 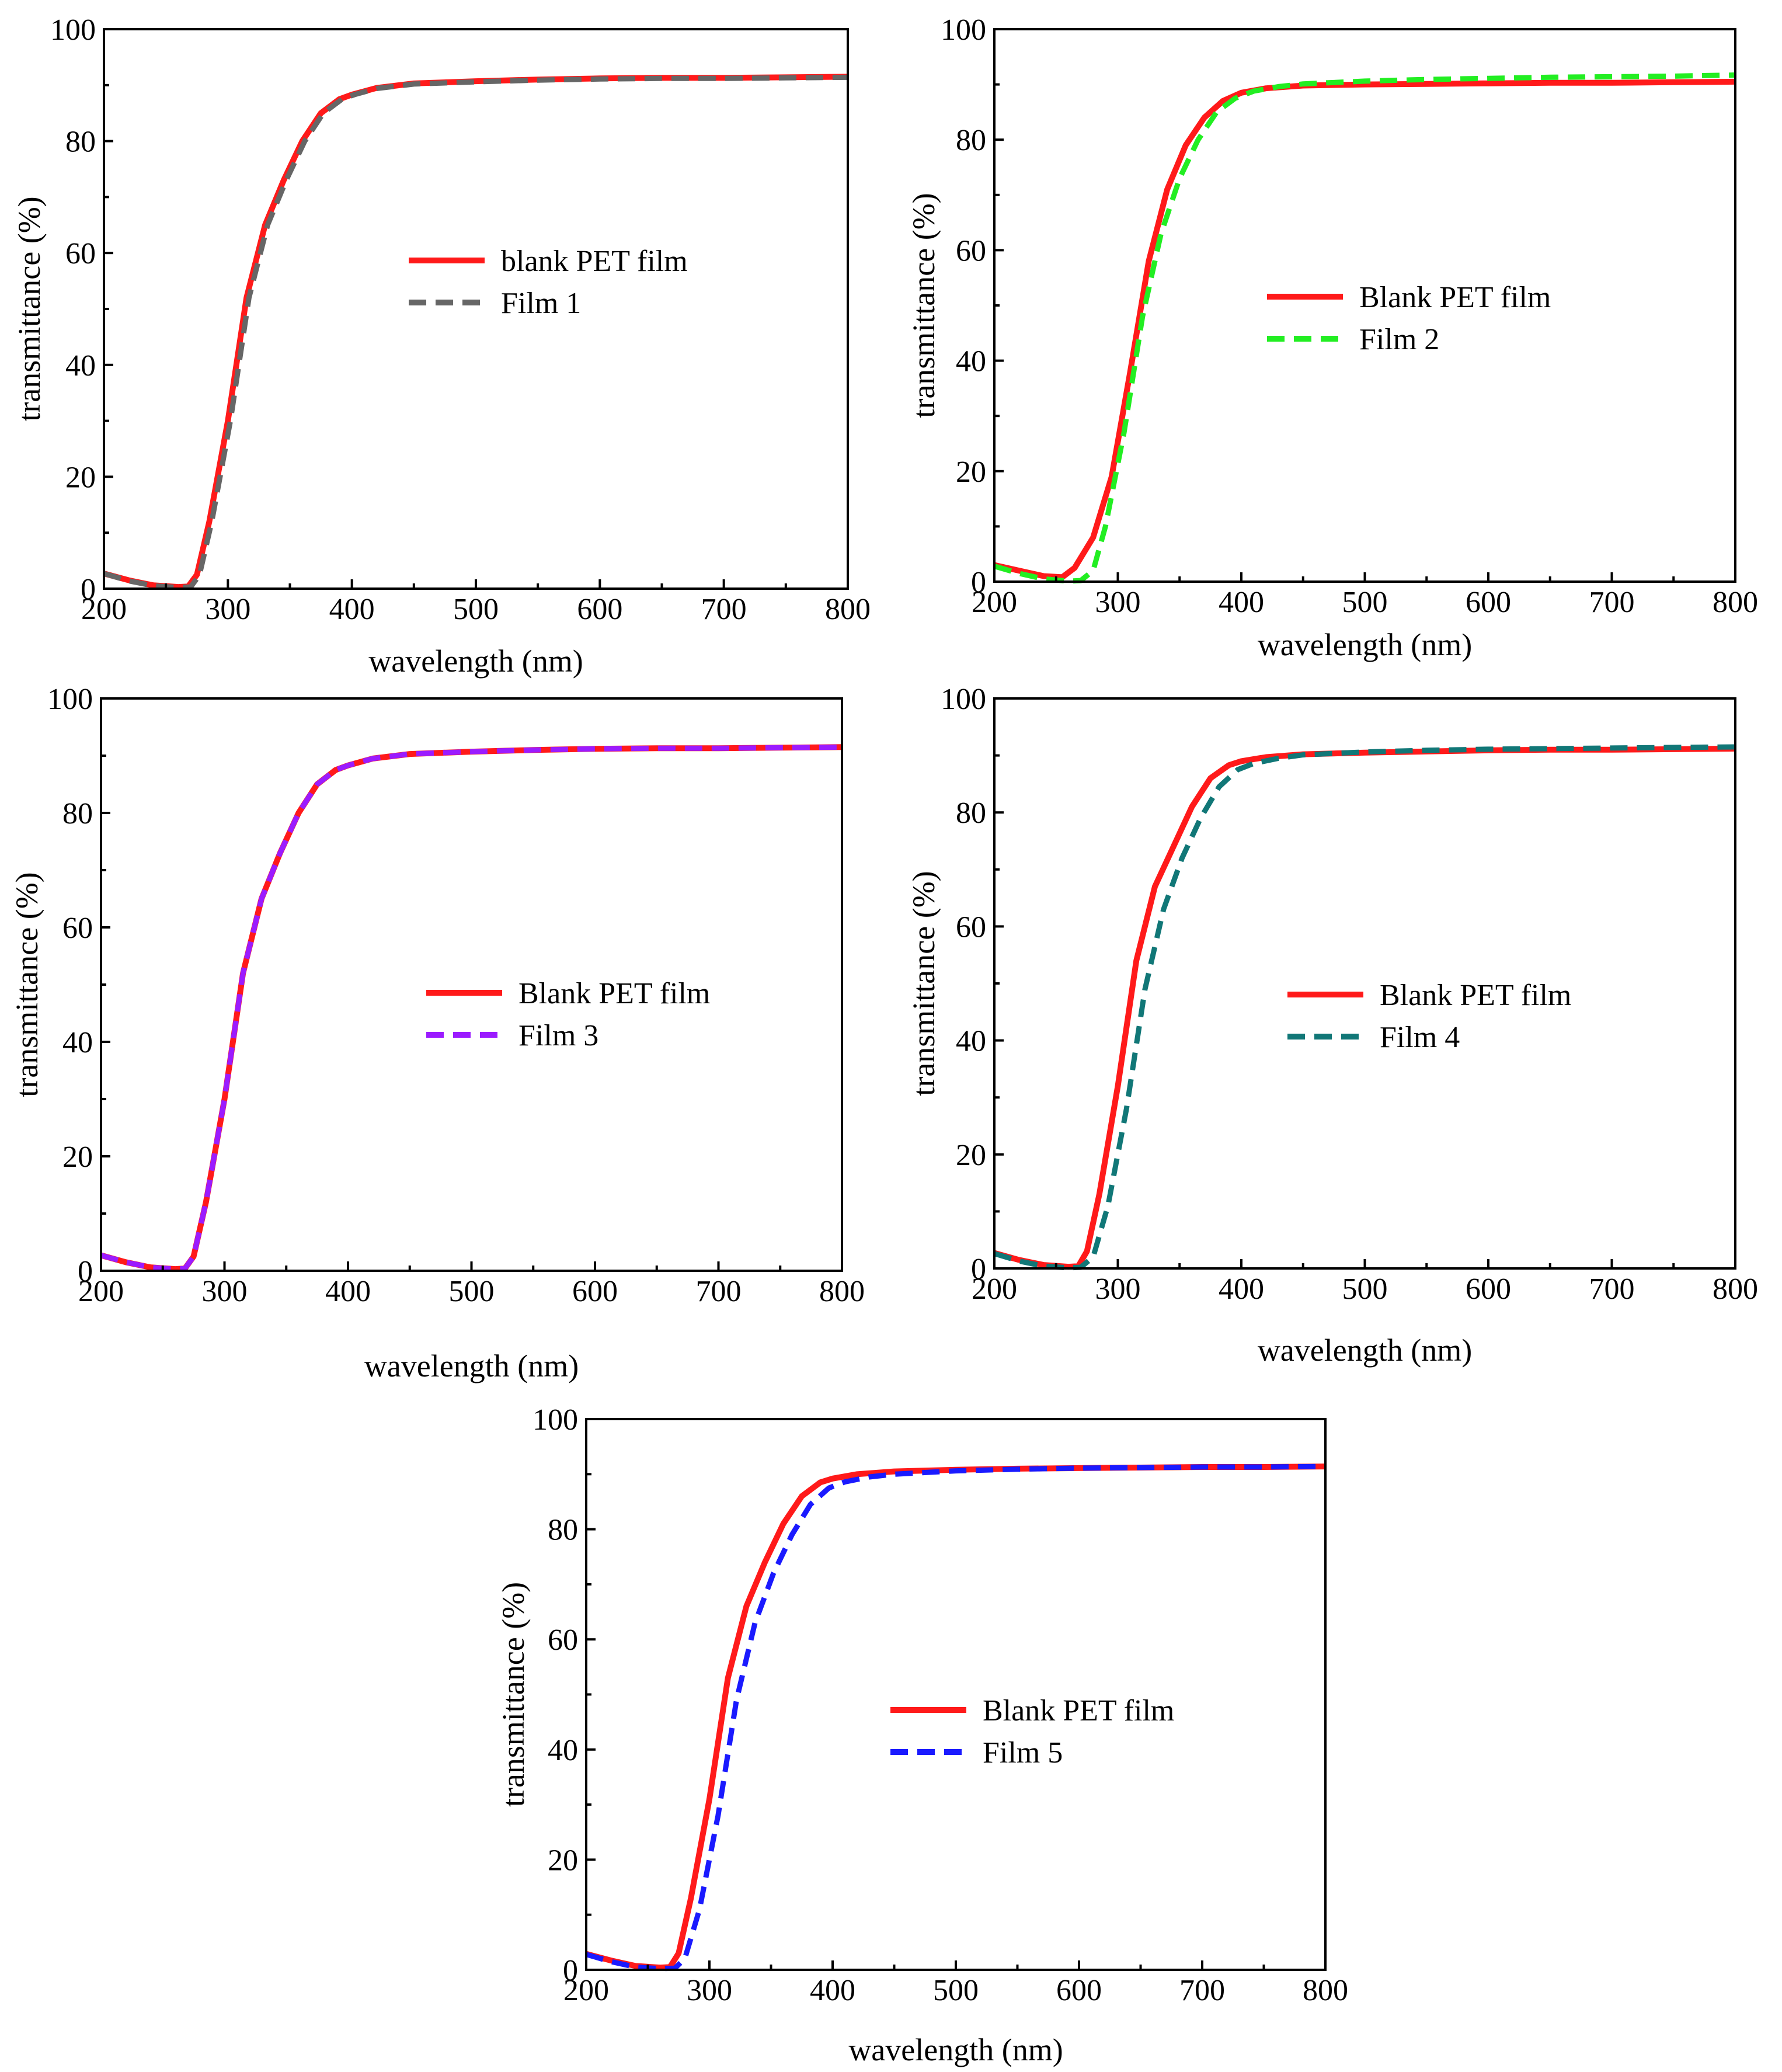 What do you see at coordinates (1399, 339) in the screenshot?
I see `legend-label: Film 2` at bounding box center [1399, 339].